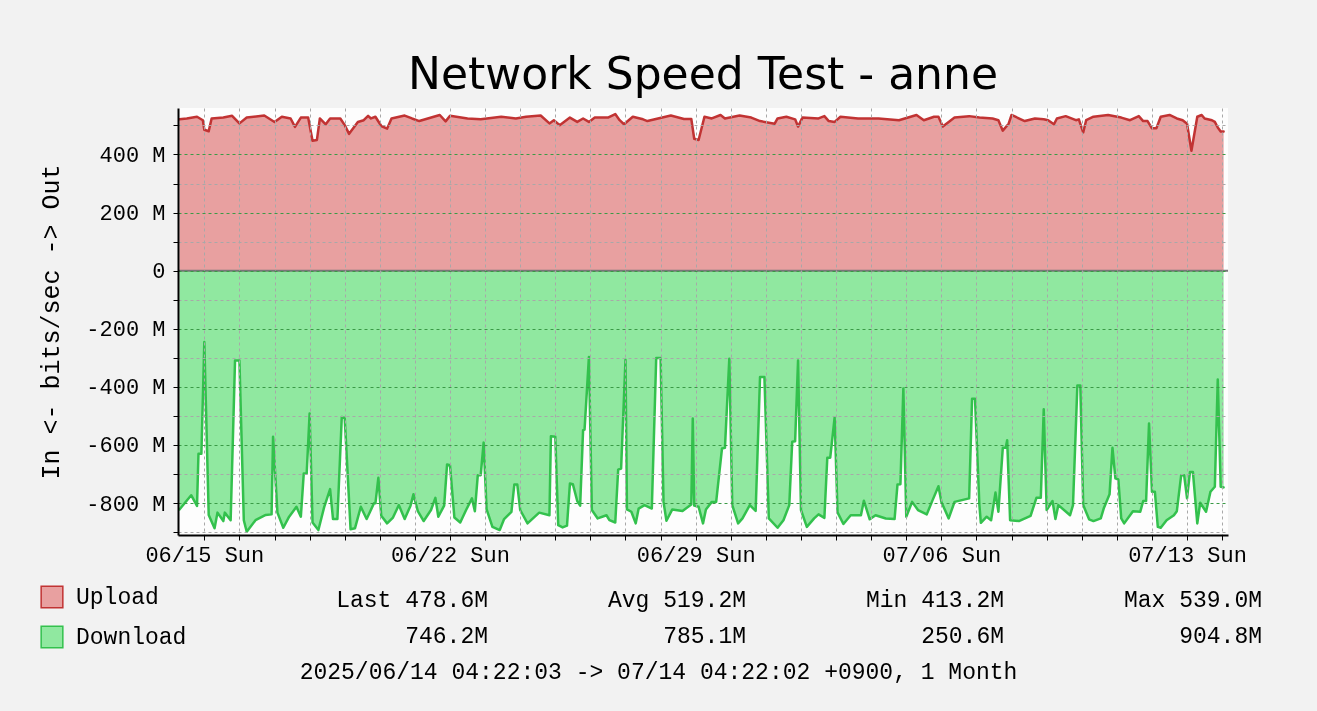  Describe the element at coordinates (205, 556) in the screenshot. I see `x-tick-label: 06/15 Sun` at that location.